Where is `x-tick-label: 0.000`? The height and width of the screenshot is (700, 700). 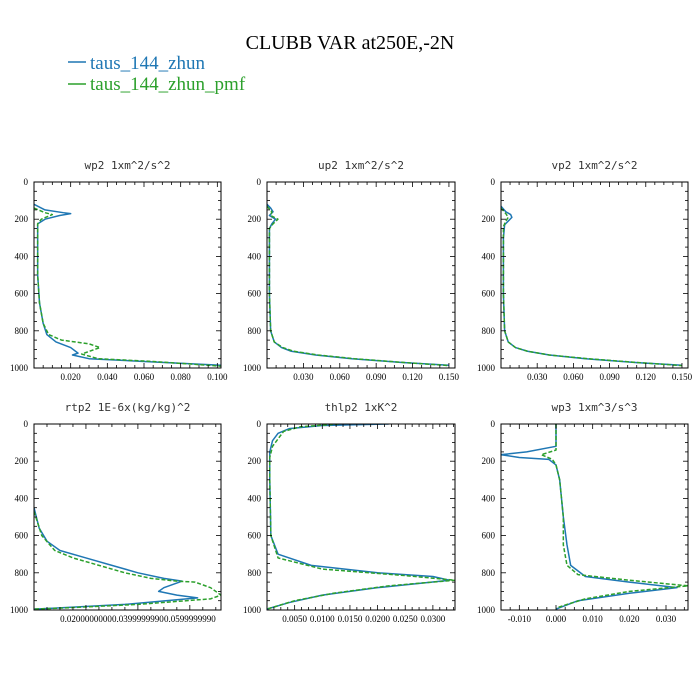
x-tick-label: 0.000 is located at coordinates (556, 619).